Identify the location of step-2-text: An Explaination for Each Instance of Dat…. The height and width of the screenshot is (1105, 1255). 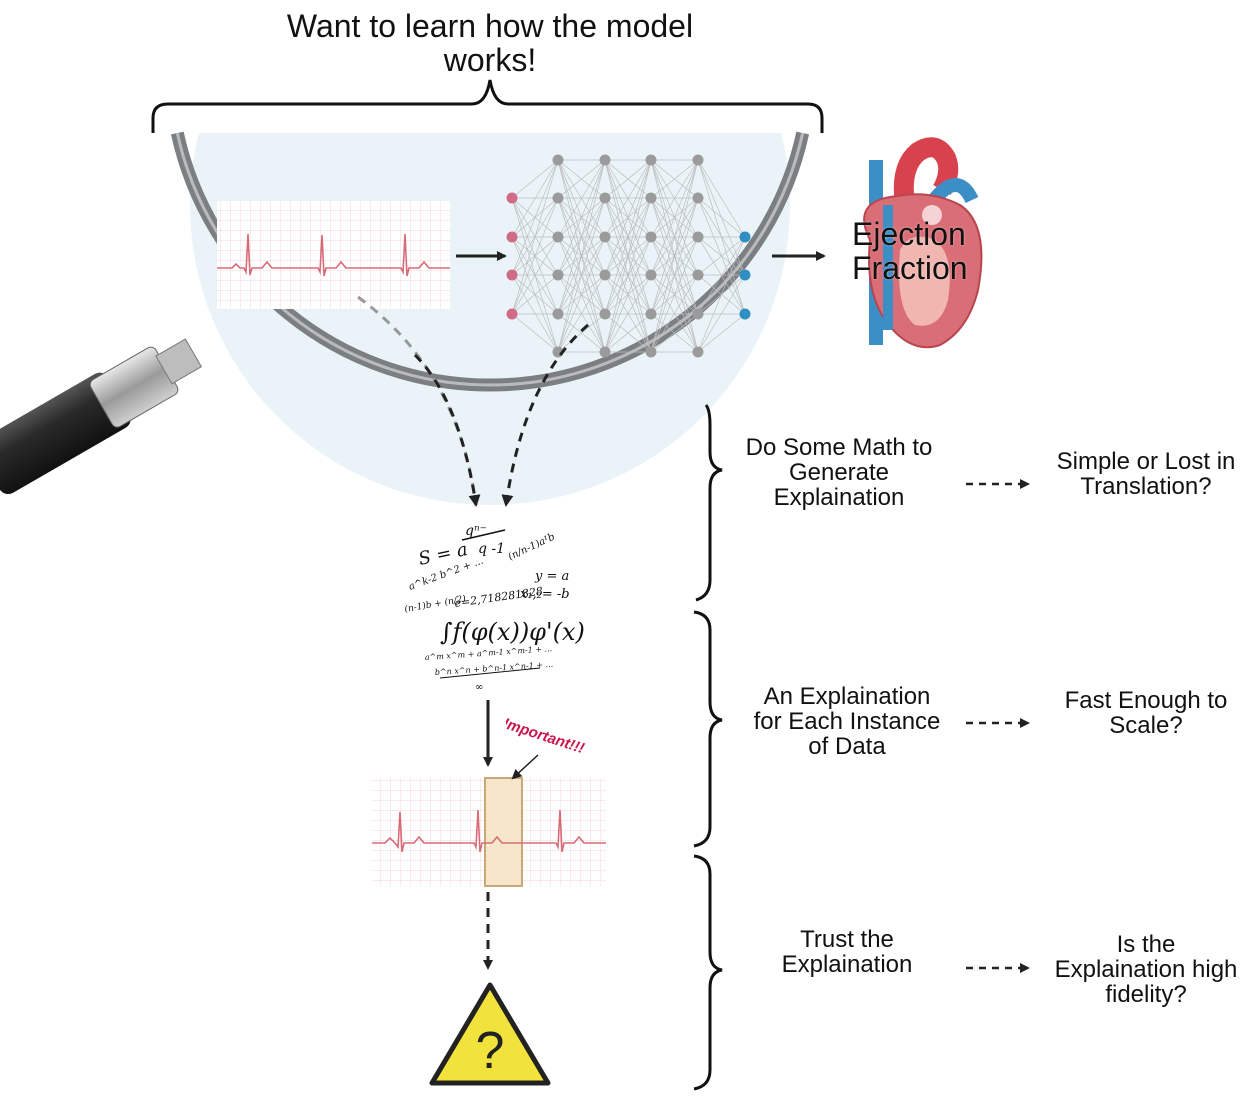
(847, 722).